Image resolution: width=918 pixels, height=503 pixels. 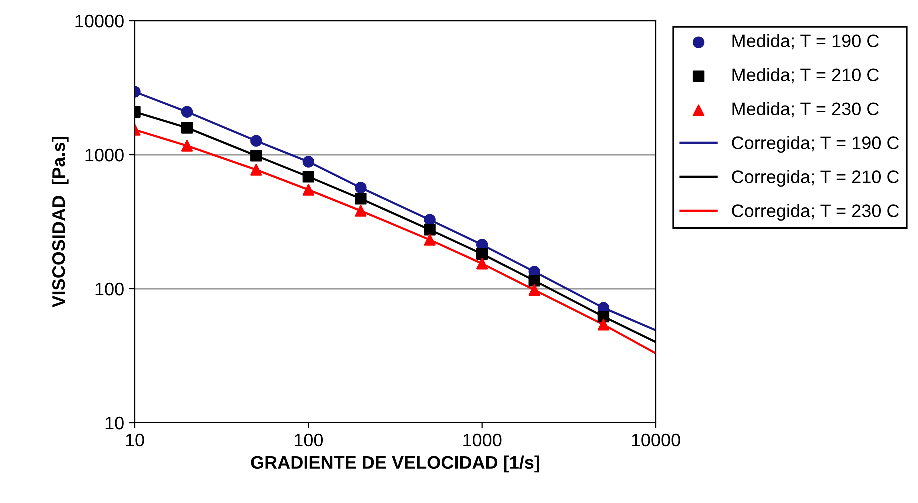 I want to click on x-tick-label: 1000, so click(x=483, y=440).